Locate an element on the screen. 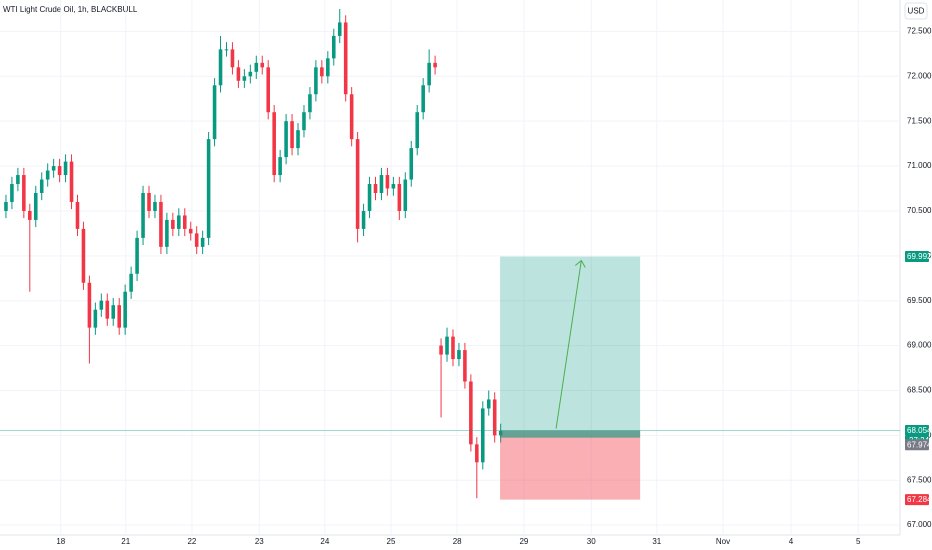  x-tick-label: 31 is located at coordinates (656, 541).